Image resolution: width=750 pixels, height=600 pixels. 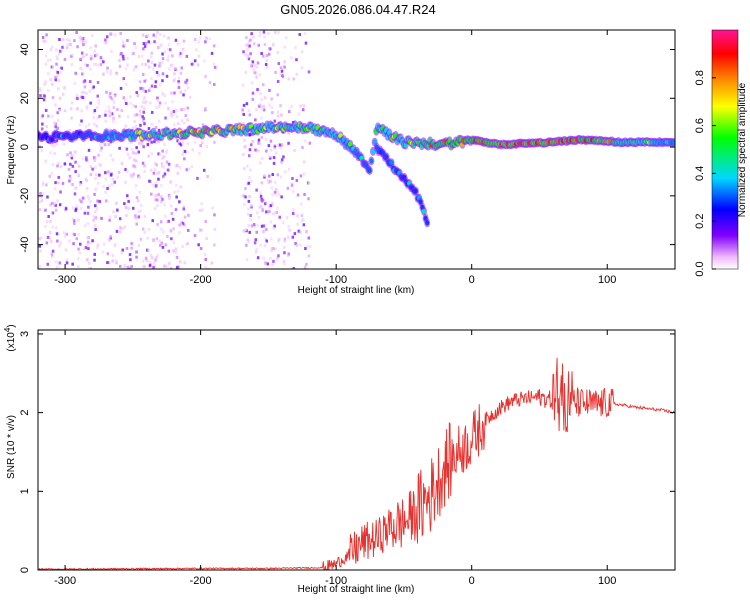 What do you see at coordinates (65, 280) in the screenshot?
I see `x-tick-label: -300` at bounding box center [65, 280].